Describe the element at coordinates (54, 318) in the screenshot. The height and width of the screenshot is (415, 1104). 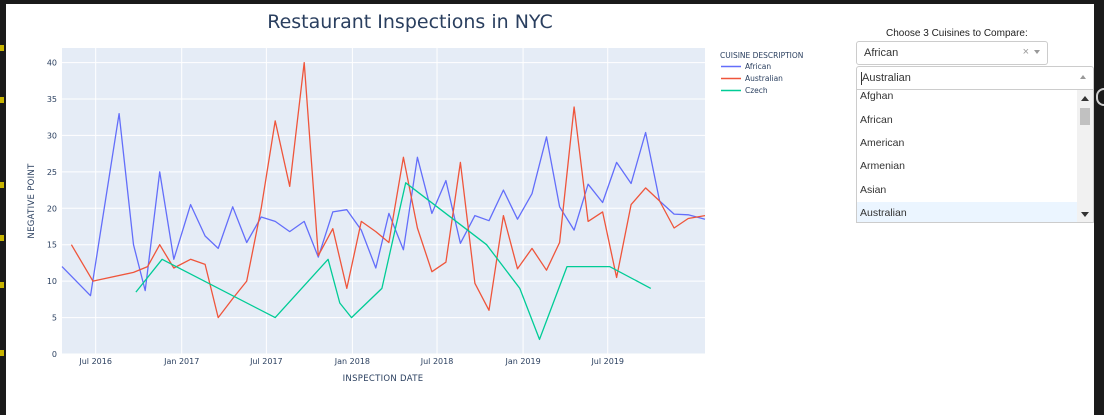
I see `y-tick-label: 5` at that location.